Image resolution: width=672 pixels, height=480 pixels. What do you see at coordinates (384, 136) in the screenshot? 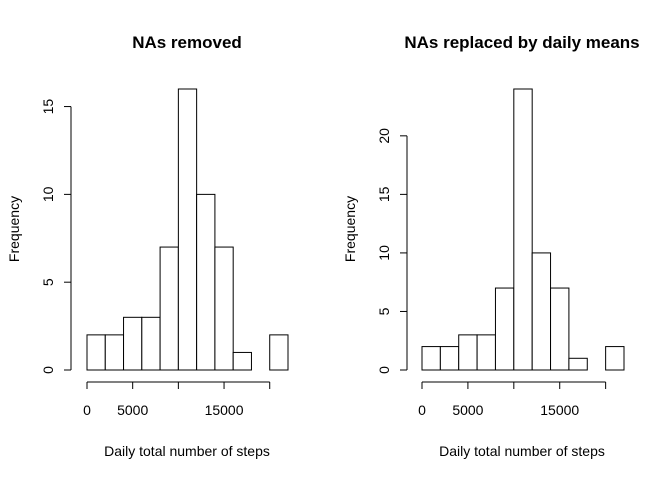
I see `y-tick-label: 20` at bounding box center [384, 136].